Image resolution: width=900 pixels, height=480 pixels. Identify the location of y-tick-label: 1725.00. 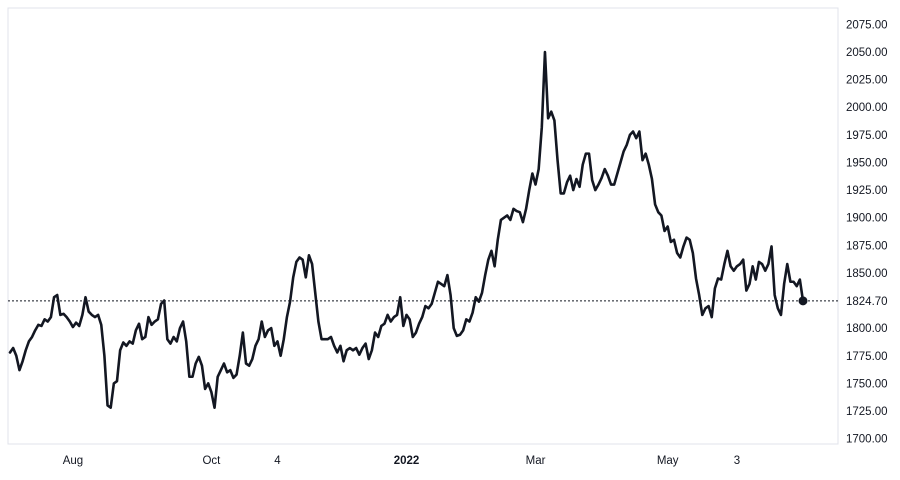
(867, 412).